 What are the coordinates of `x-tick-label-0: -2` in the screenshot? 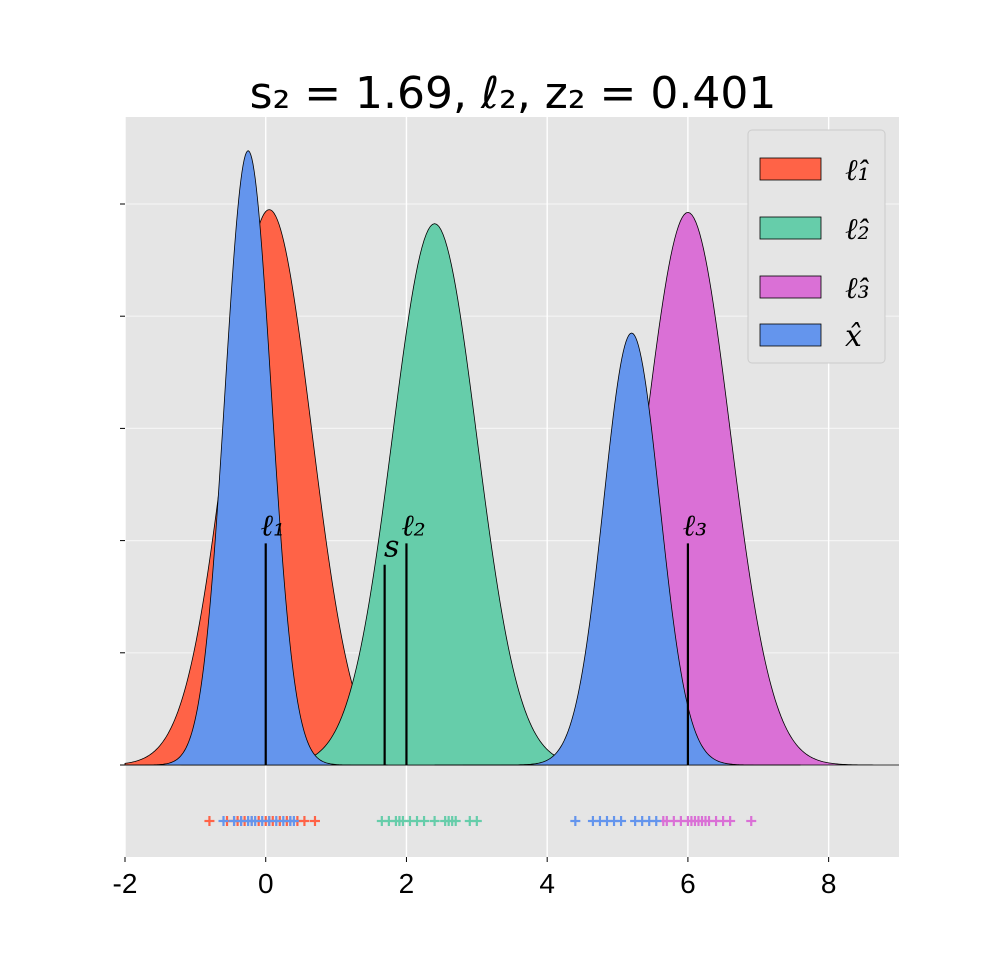 It's located at (125, 883).